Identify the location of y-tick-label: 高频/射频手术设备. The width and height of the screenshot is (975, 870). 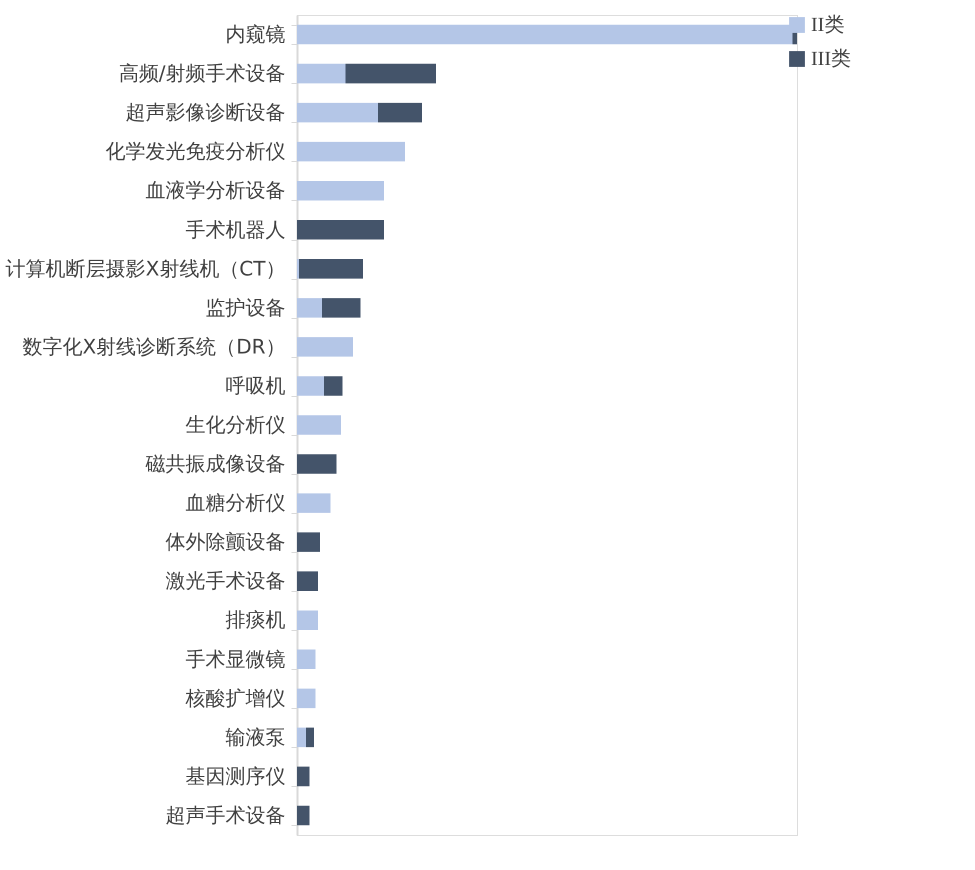
(202, 73).